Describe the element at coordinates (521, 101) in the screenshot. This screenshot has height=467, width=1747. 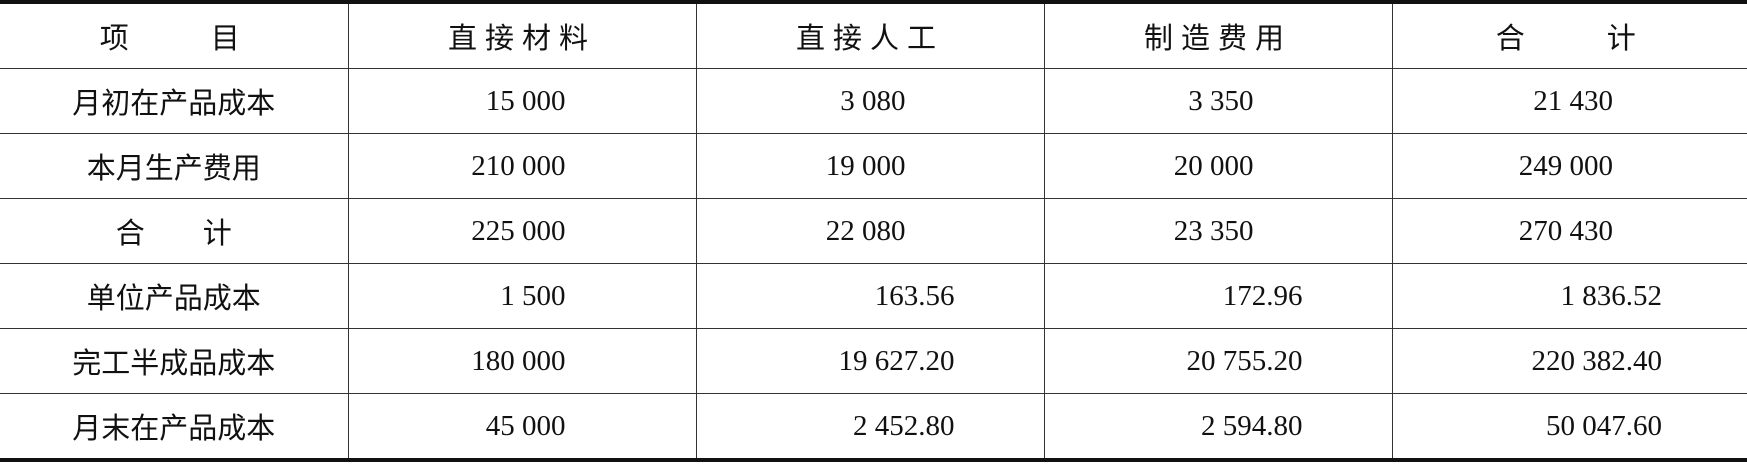
I see `cell-direct-materials: 15 000` at that location.